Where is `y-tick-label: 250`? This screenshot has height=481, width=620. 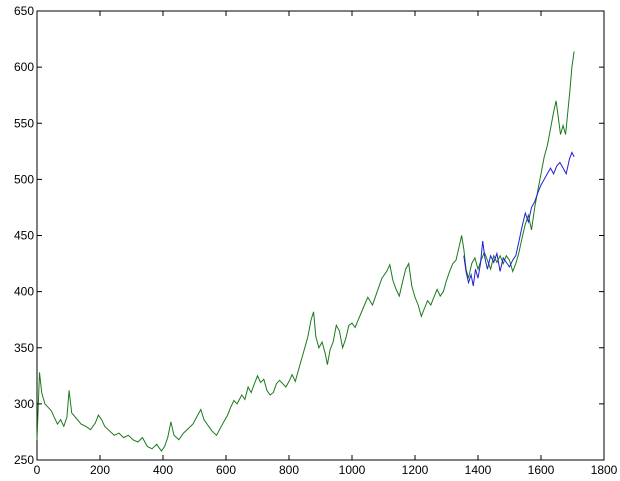 y-tick-label: 250 is located at coordinates (24, 460).